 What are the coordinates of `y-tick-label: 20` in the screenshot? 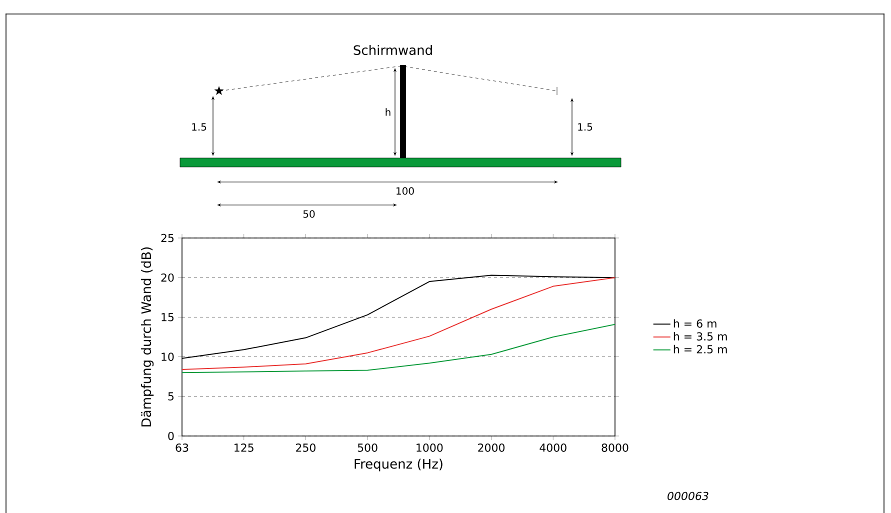 It's located at (167, 277).